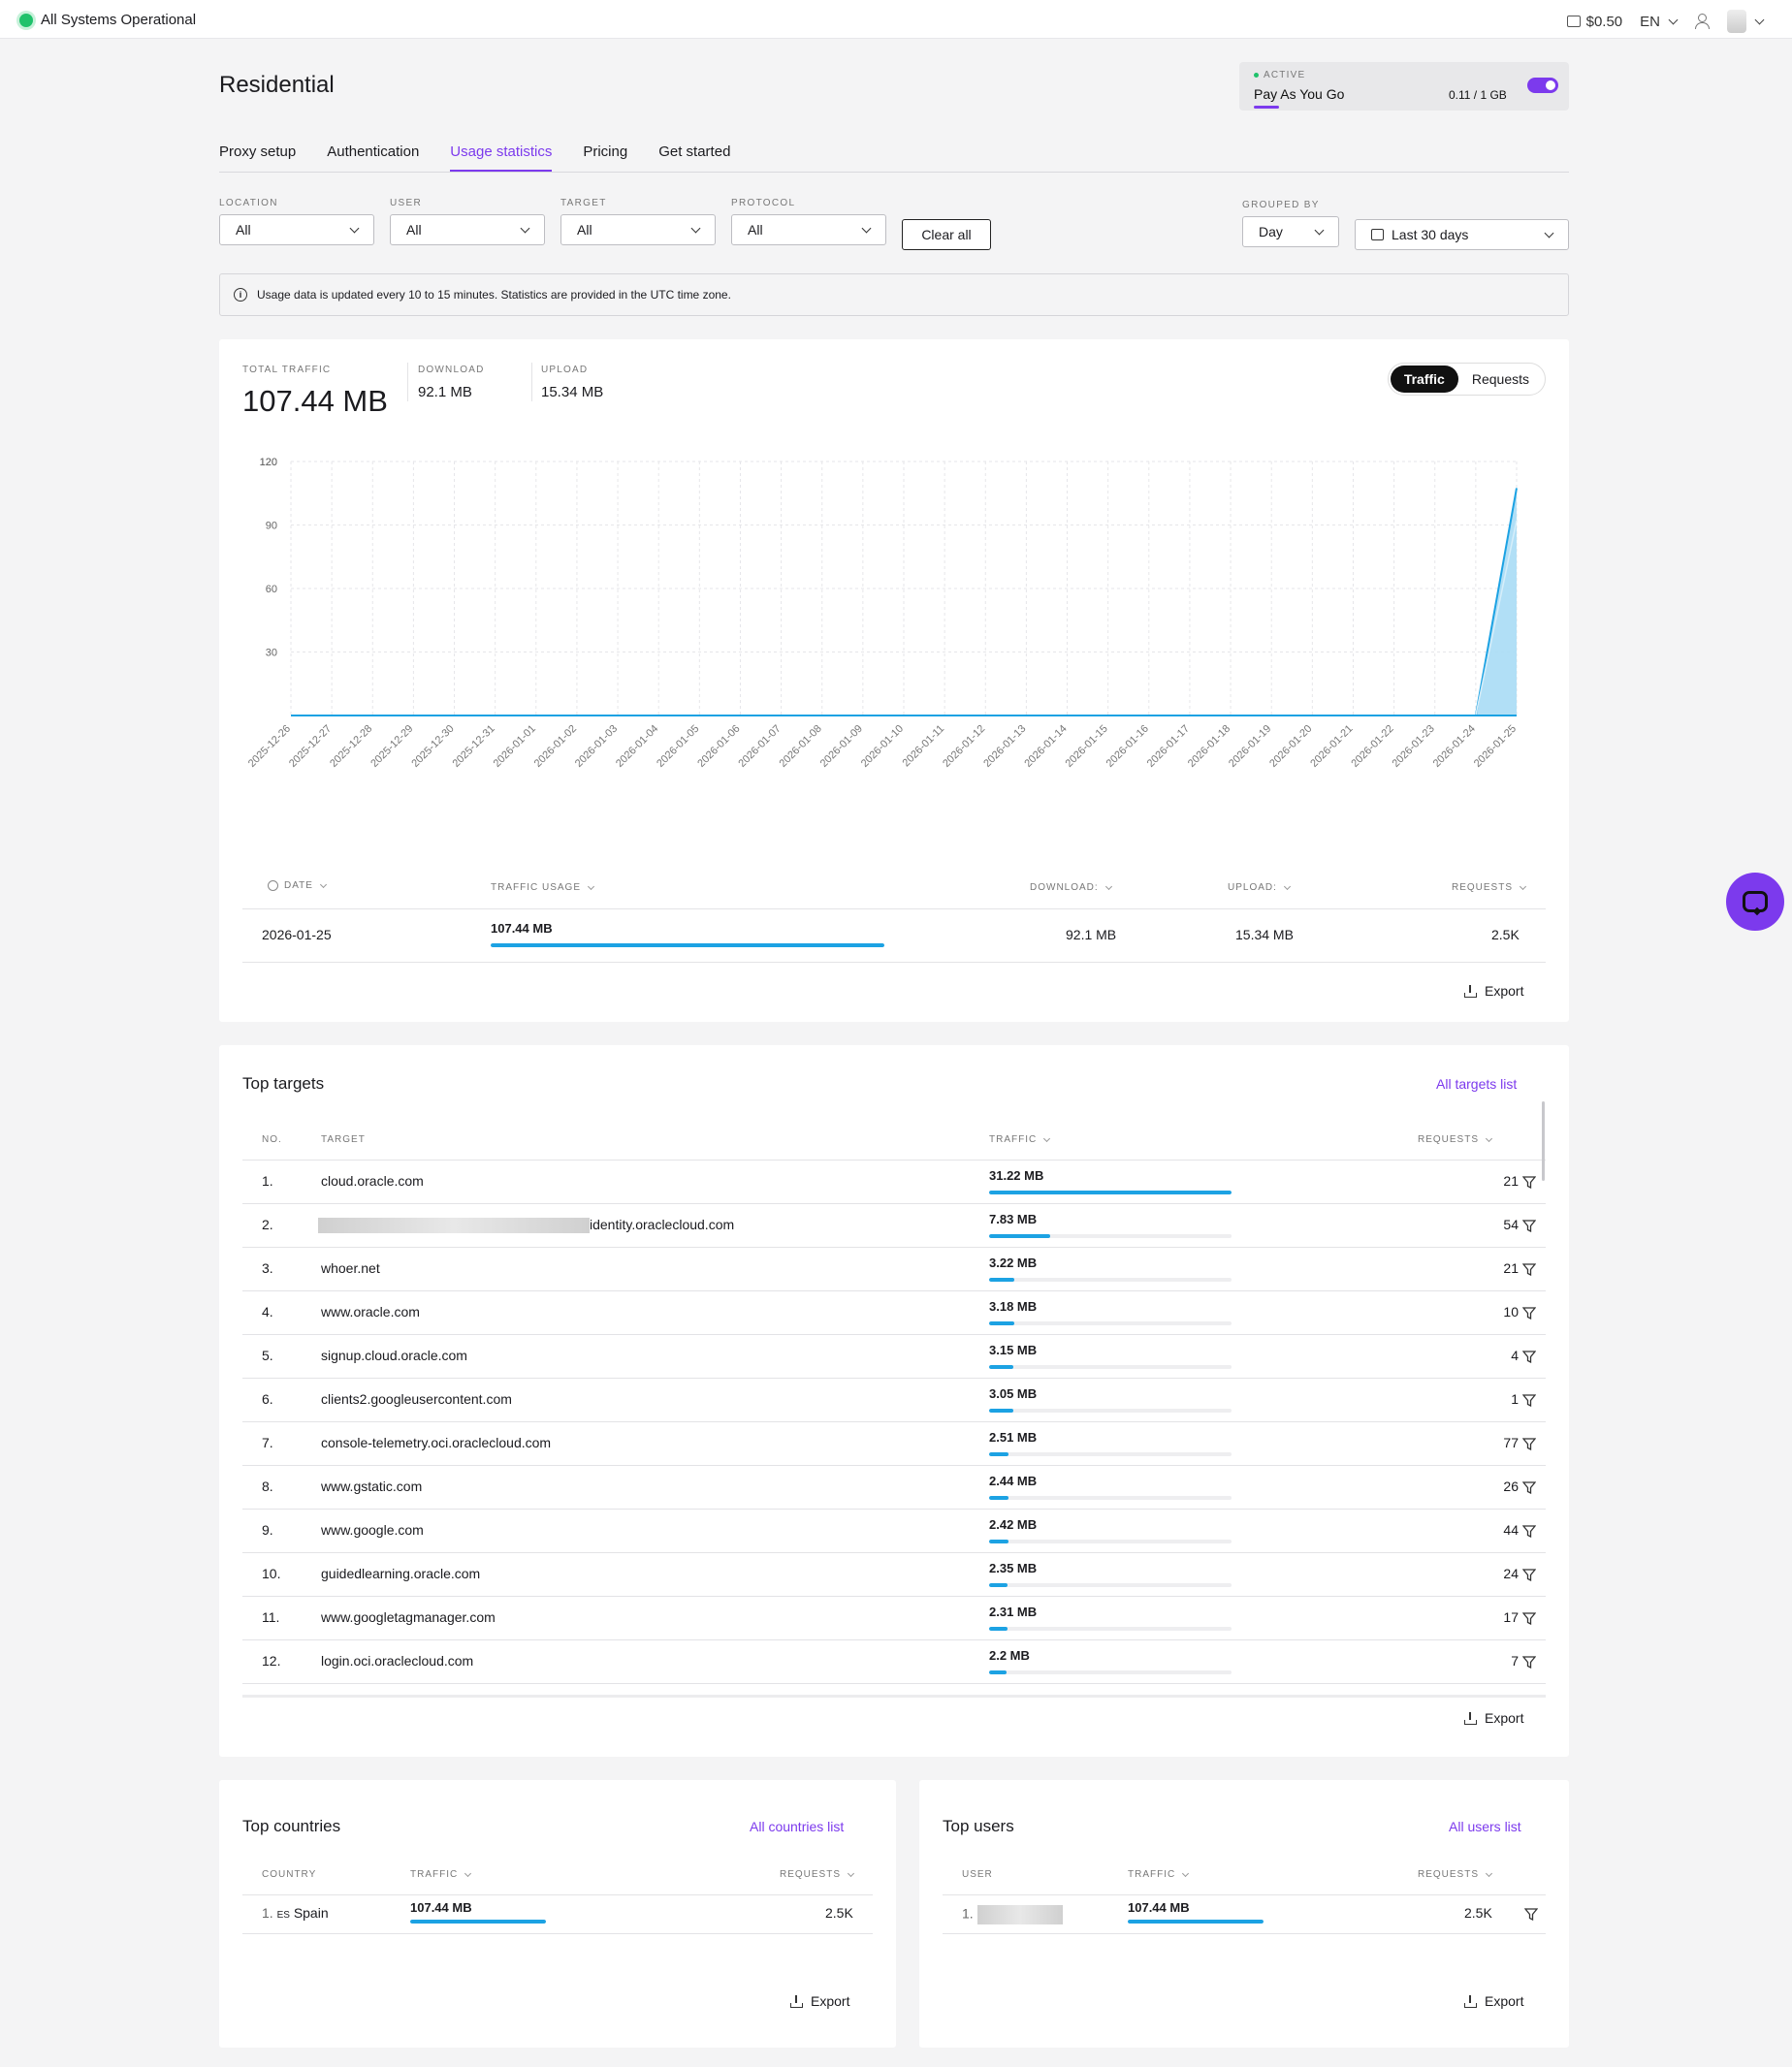 The image size is (1792, 2067). What do you see at coordinates (1045, 746) in the screenshot?
I see `x-tick-label: 2026-01-14` at bounding box center [1045, 746].